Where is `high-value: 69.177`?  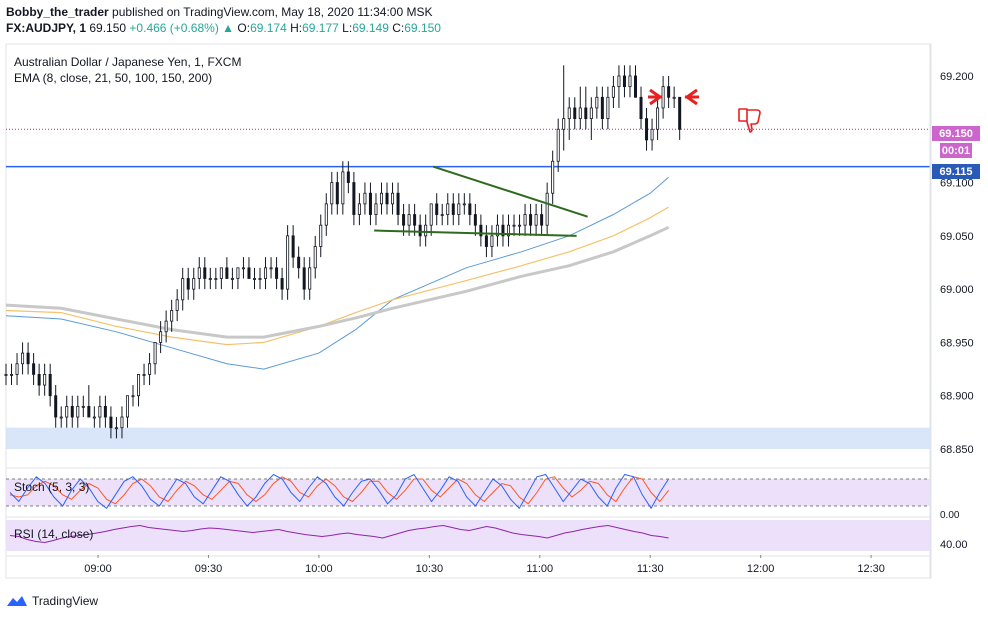 high-value: 69.177 is located at coordinates (320, 28).